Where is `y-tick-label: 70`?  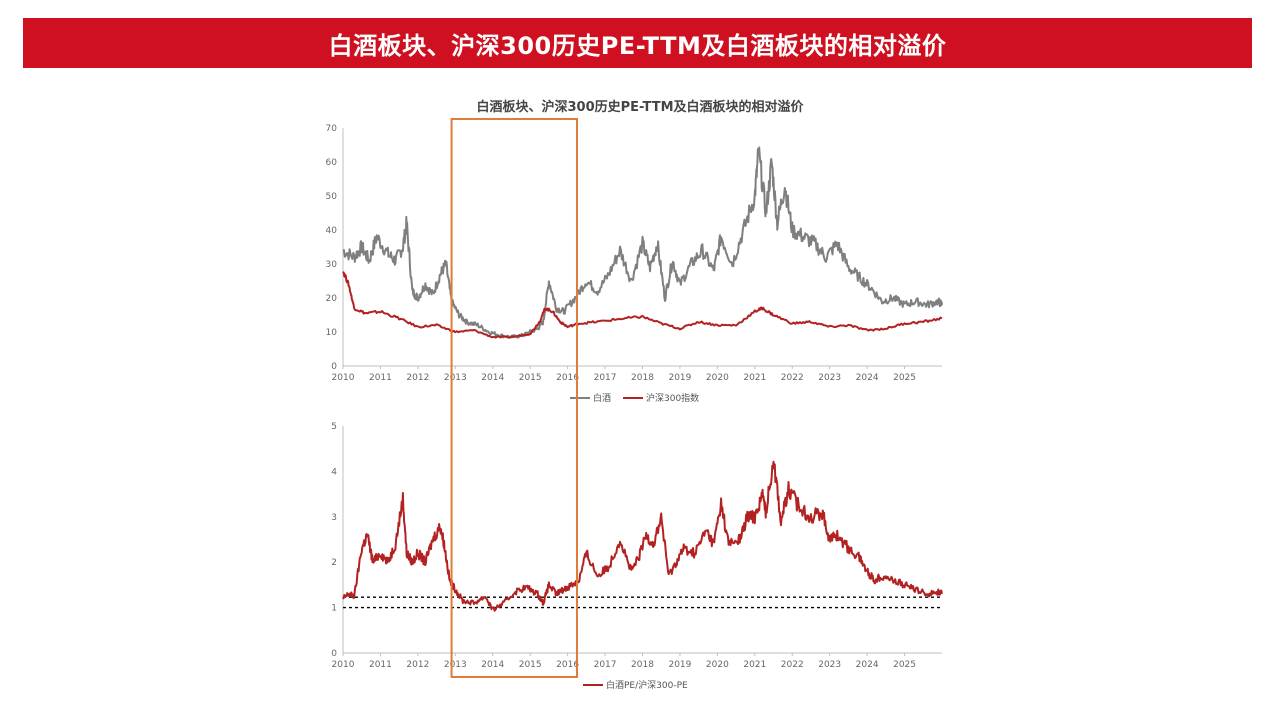
y-tick-label: 70 is located at coordinates (332, 129).